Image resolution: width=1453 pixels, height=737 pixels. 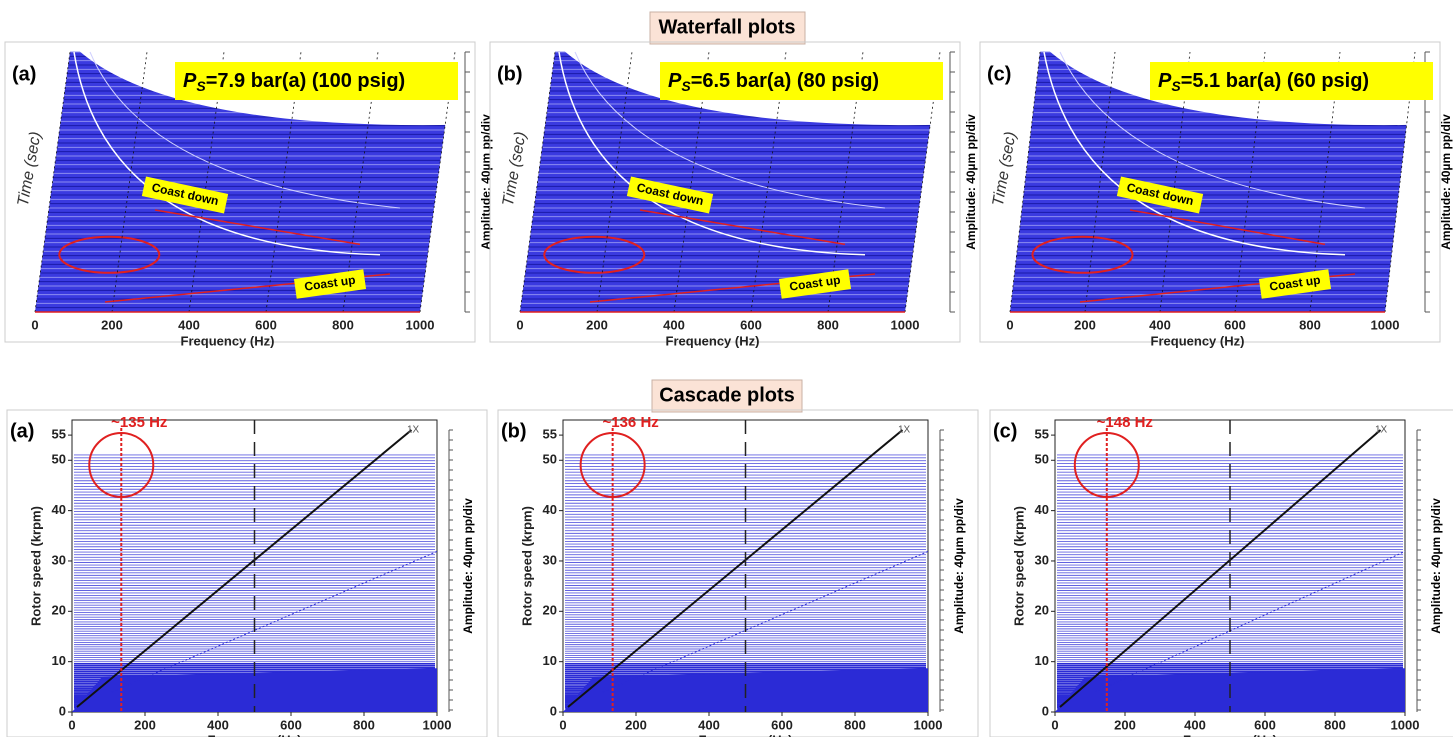 I want to click on y-tick-label: 20, so click(x=1042, y=610).